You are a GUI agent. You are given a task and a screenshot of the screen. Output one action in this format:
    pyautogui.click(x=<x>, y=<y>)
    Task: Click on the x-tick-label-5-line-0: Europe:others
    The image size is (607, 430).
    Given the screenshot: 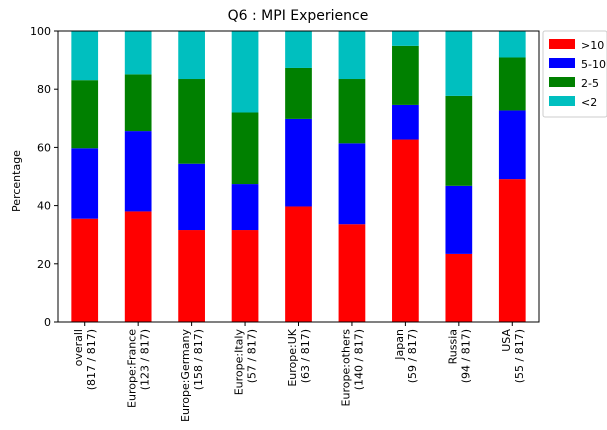 What is the action you would take?
    pyautogui.click(x=345, y=368)
    